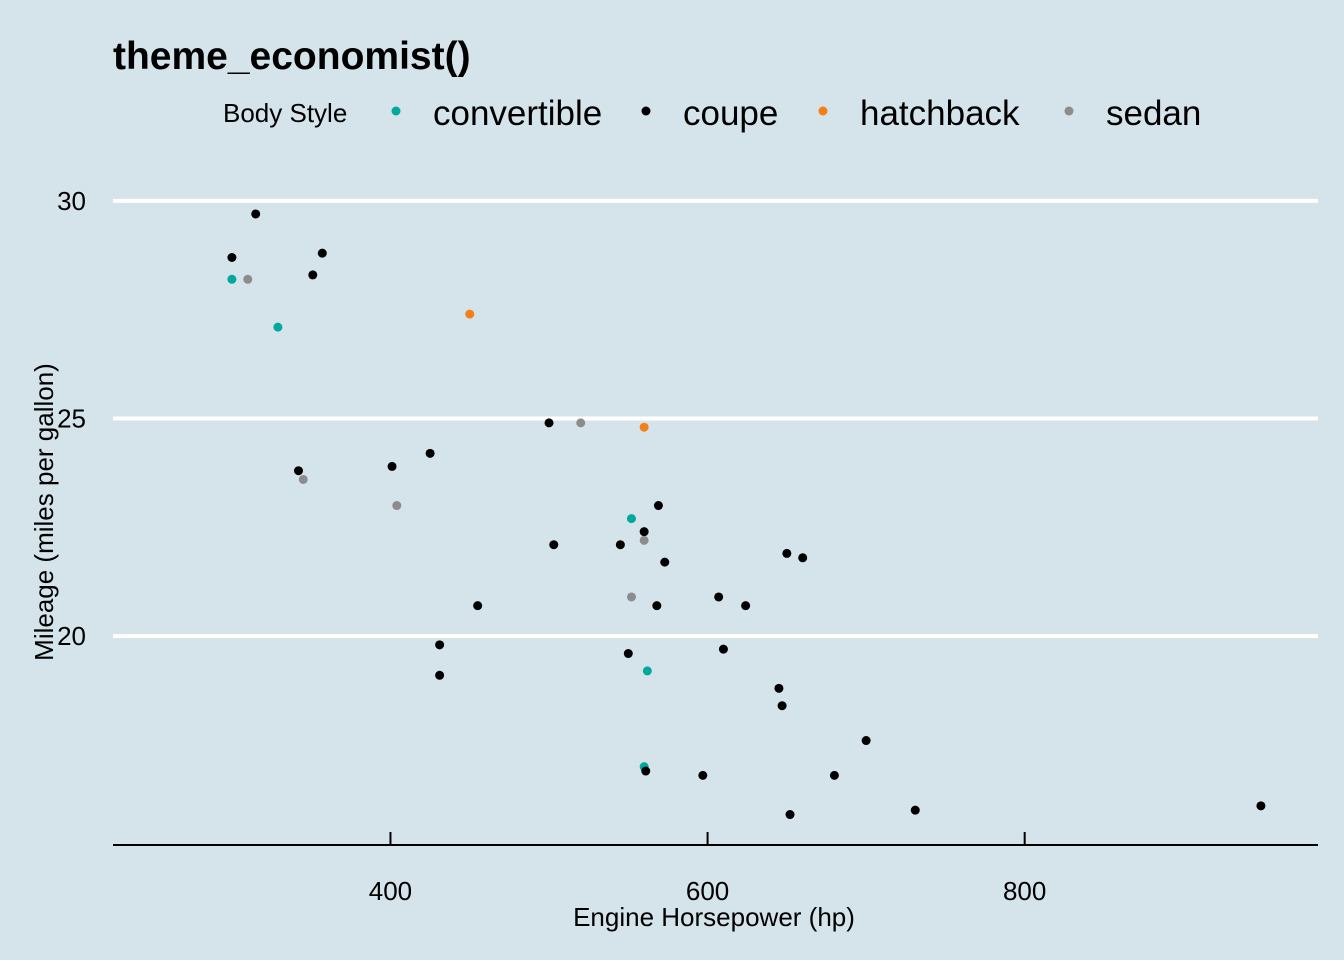 The width and height of the screenshot is (1344, 960). What do you see at coordinates (796, 113) in the screenshot?
I see `legend-items: convertible coupe hatchback sedan` at bounding box center [796, 113].